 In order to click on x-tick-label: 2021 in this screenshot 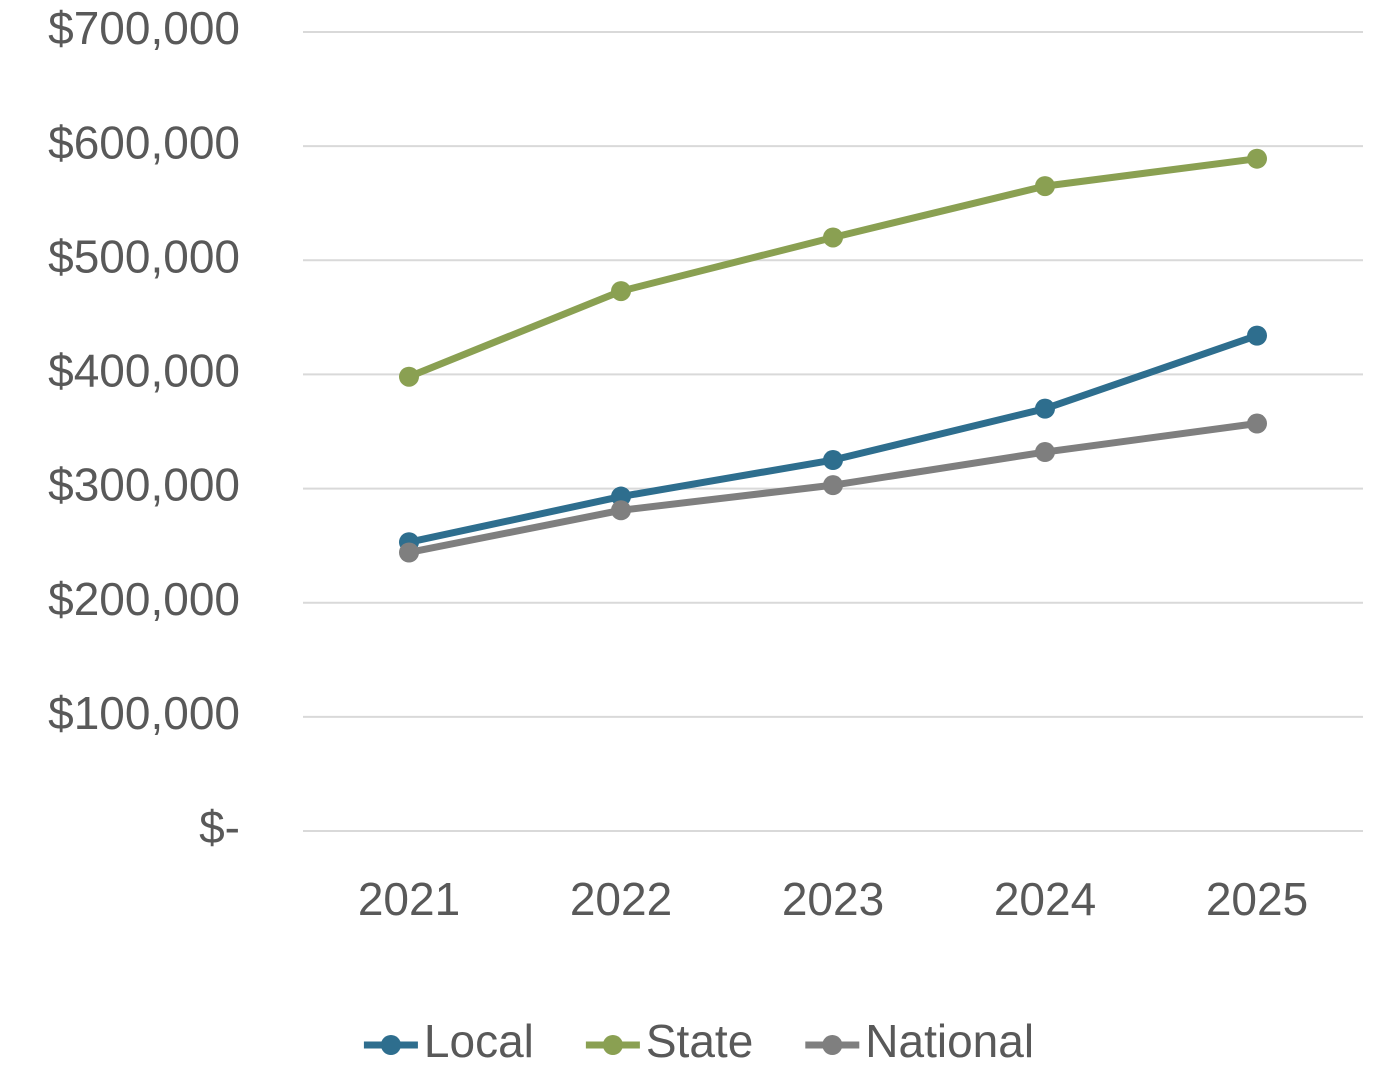, I will do `click(409, 899)`.